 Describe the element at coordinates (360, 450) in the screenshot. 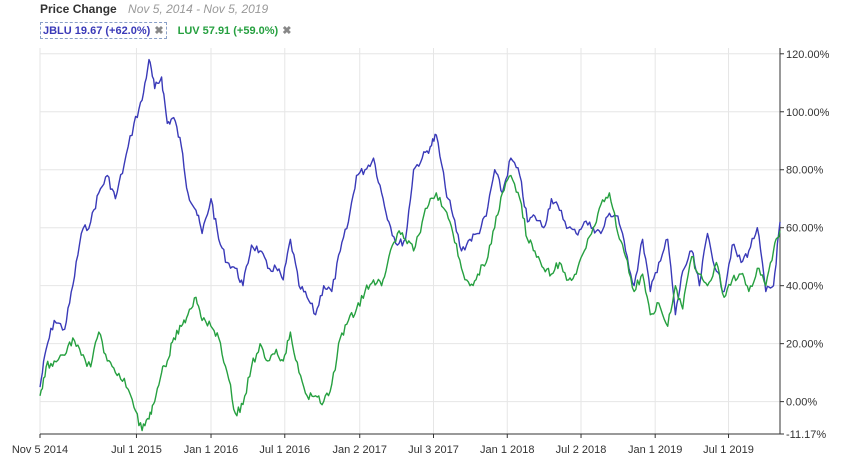

I see `x-tick-label: Jan 2 2017` at that location.